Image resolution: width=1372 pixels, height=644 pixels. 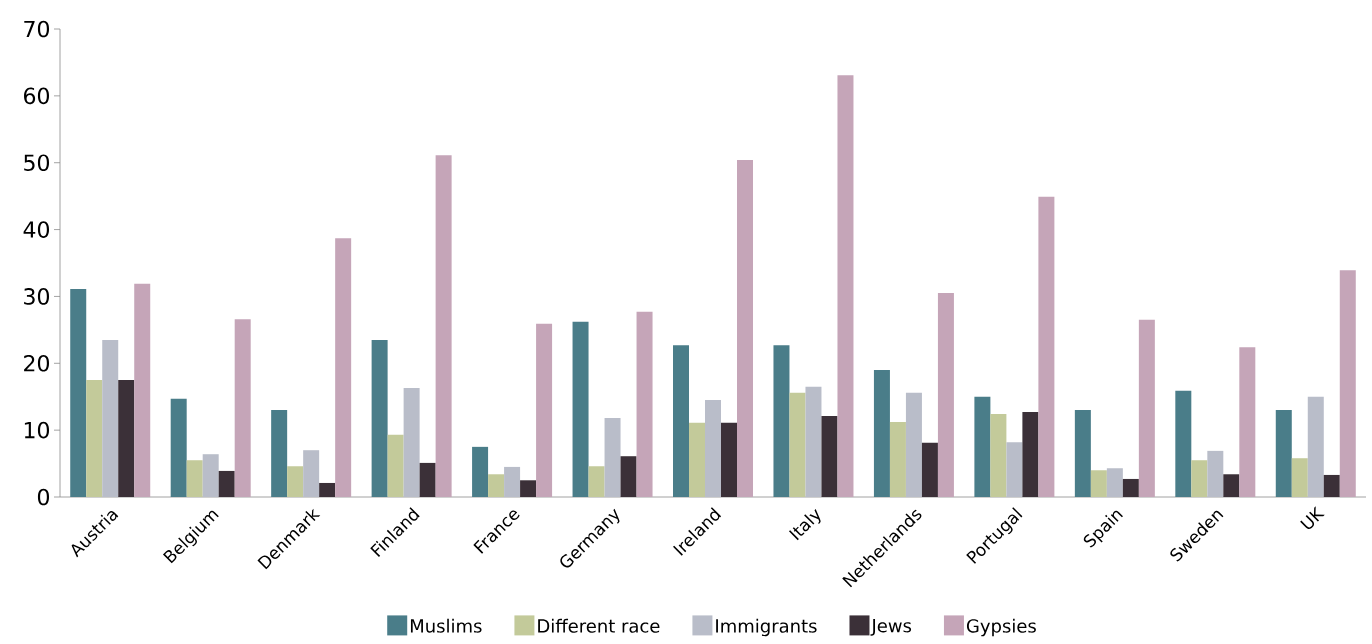 What do you see at coordinates (37, 96) in the screenshot?
I see `y-tick-label: 60` at bounding box center [37, 96].